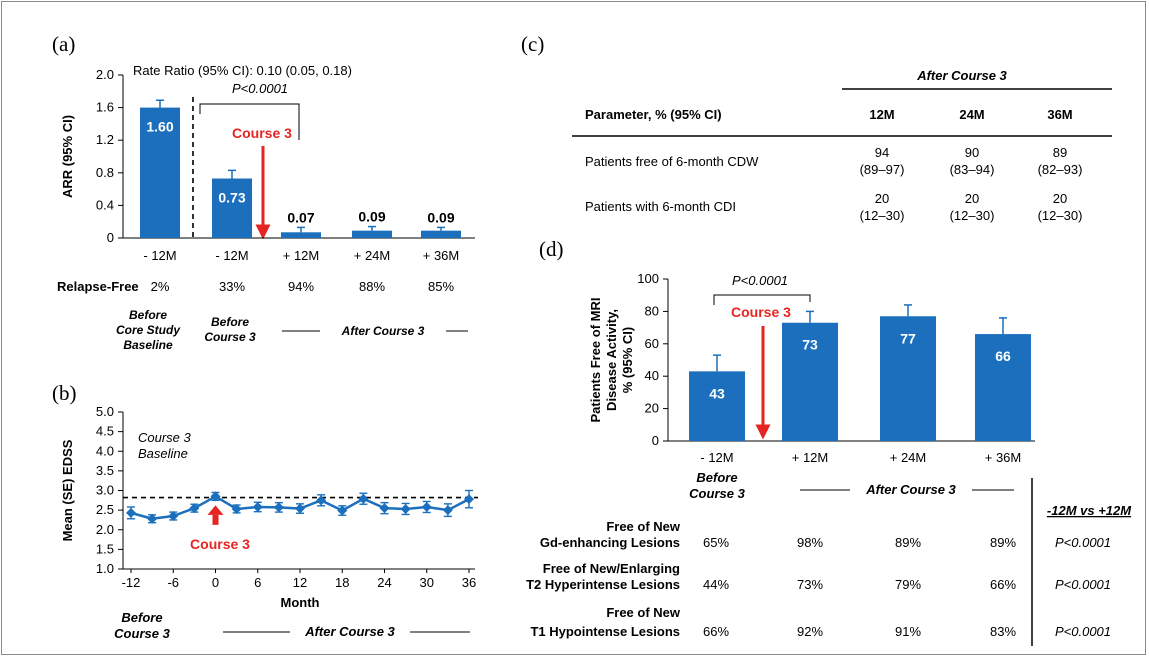 This screenshot has width=1149, height=657. Describe the element at coordinates (105, 490) in the screenshot. I see `chart-b-ytick-label: 3.0` at that location.